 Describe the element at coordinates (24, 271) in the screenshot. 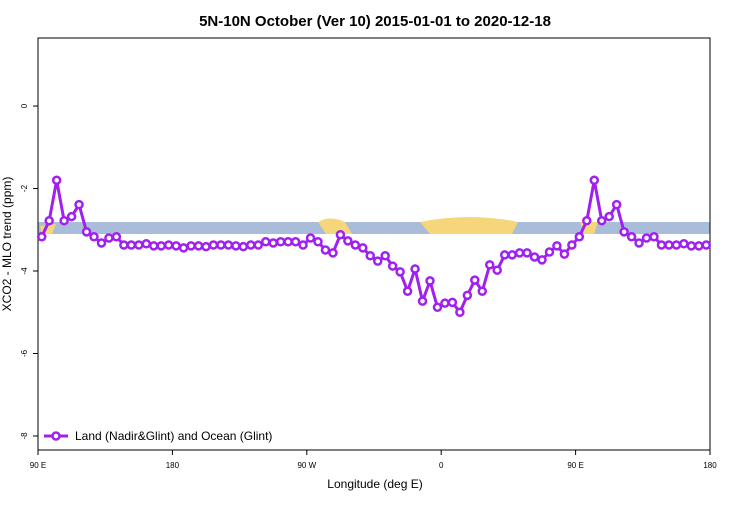

I see `y-tick-label: -4` at that location.